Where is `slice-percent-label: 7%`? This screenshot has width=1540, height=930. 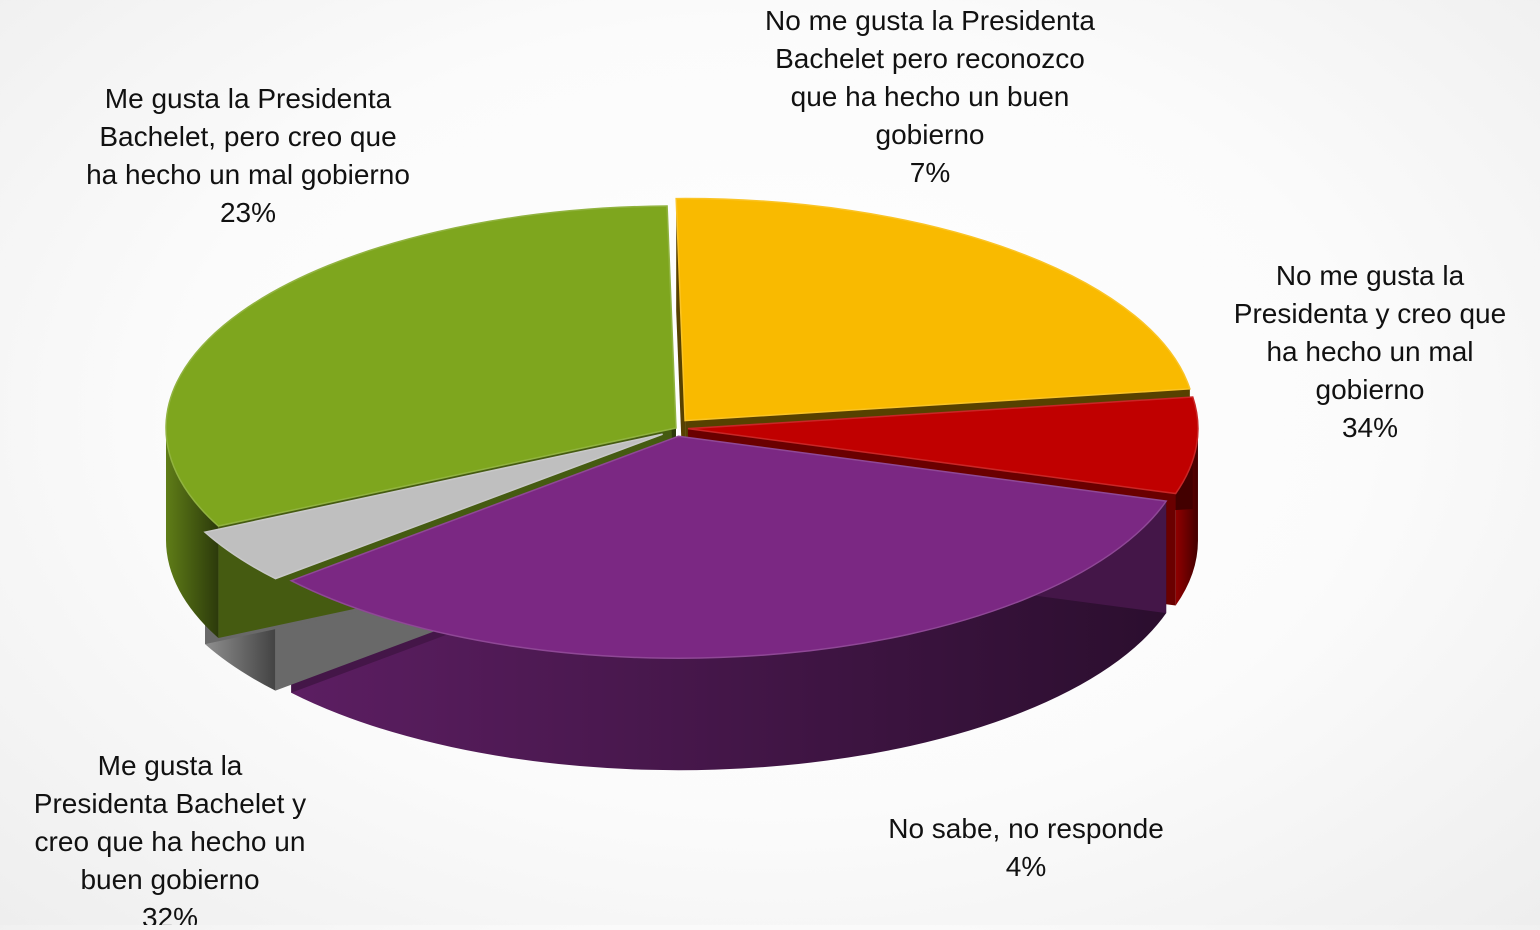
slice-percent-label: 7% is located at coordinates (930, 172).